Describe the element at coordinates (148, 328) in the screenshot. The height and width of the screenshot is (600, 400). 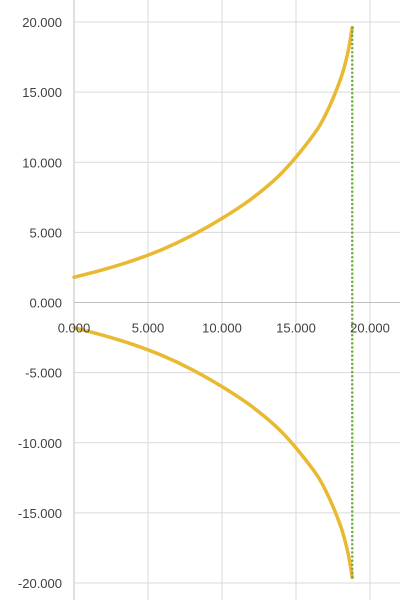
I see `x-tick-label: 5.000` at that location.